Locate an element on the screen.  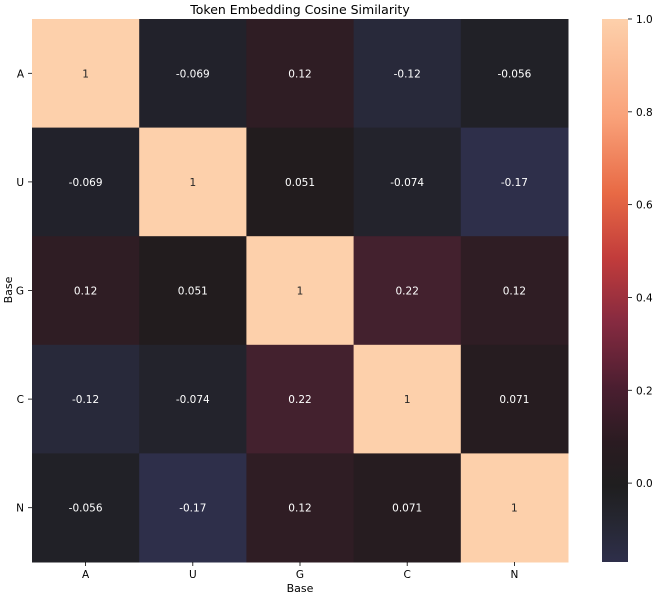
colorbar: 0.0 0.2 0.4 0.6 0.8 1.0 is located at coordinates (627, 288).